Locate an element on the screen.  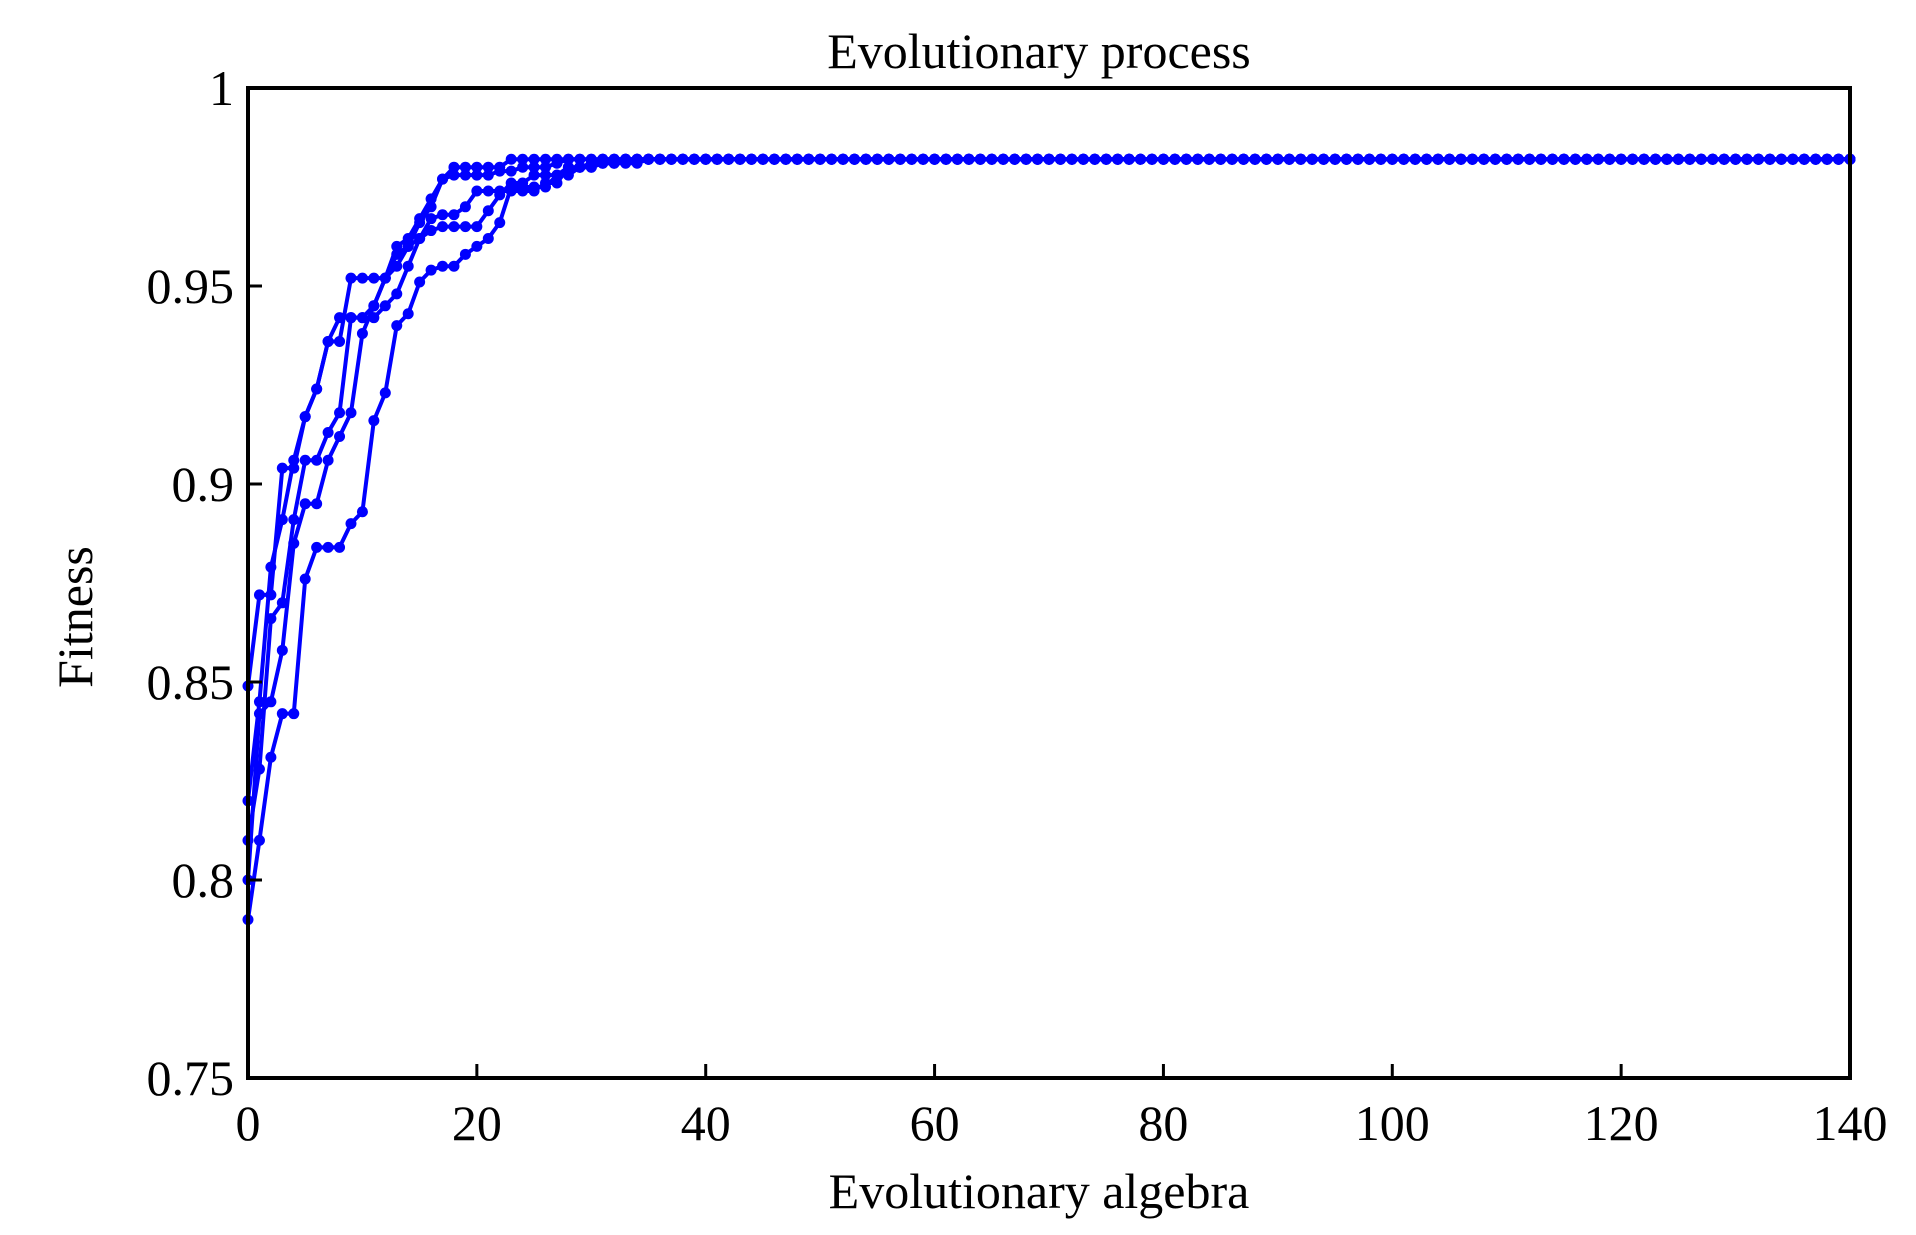
y-tick-label: 0.85 is located at coordinates (191, 682).